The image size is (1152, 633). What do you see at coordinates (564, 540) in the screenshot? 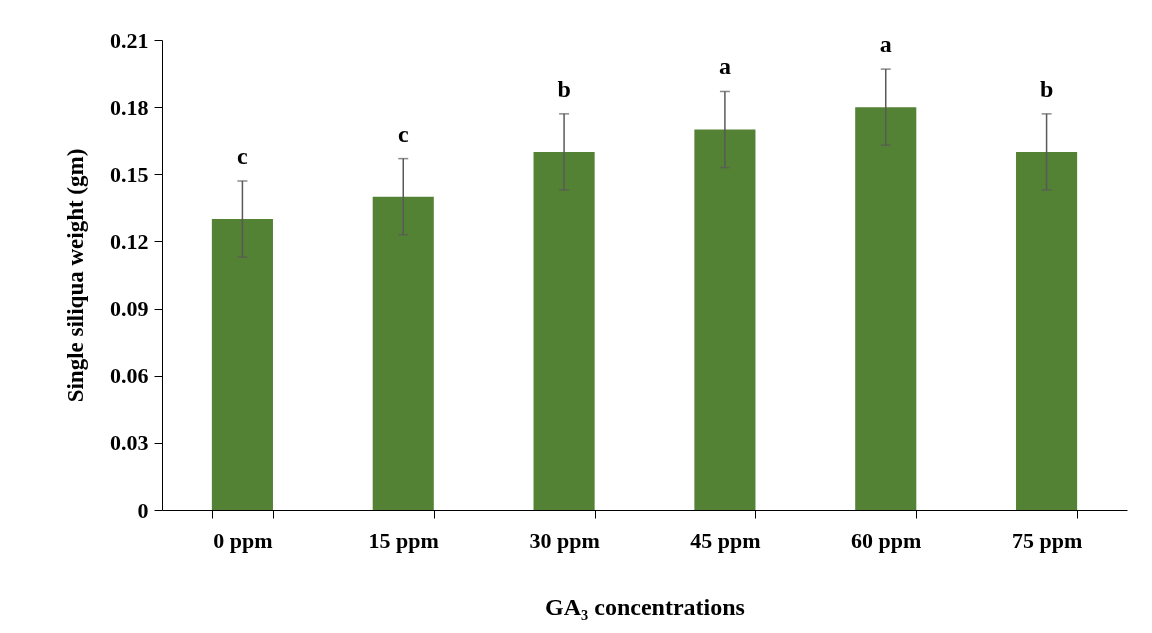
I see `x-tick-label: 30 ppm` at bounding box center [564, 540].